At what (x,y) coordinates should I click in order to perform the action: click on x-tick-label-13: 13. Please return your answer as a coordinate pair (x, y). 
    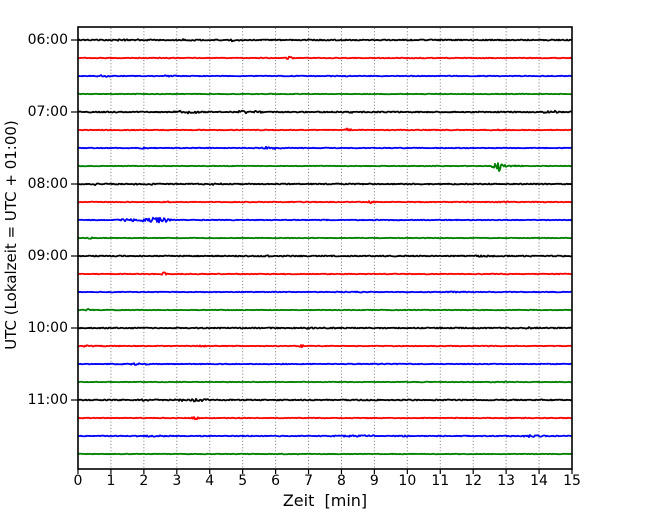
    Looking at the image, I should click on (506, 481).